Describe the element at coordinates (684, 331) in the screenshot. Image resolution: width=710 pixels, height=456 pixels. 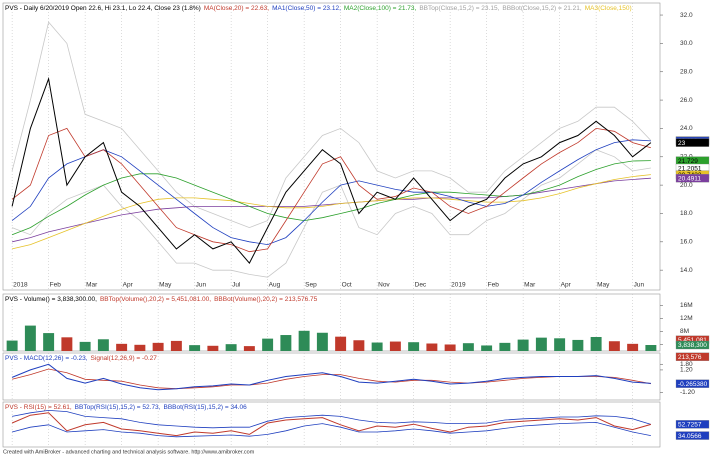
I see `y-tick-label: 8M` at that location.